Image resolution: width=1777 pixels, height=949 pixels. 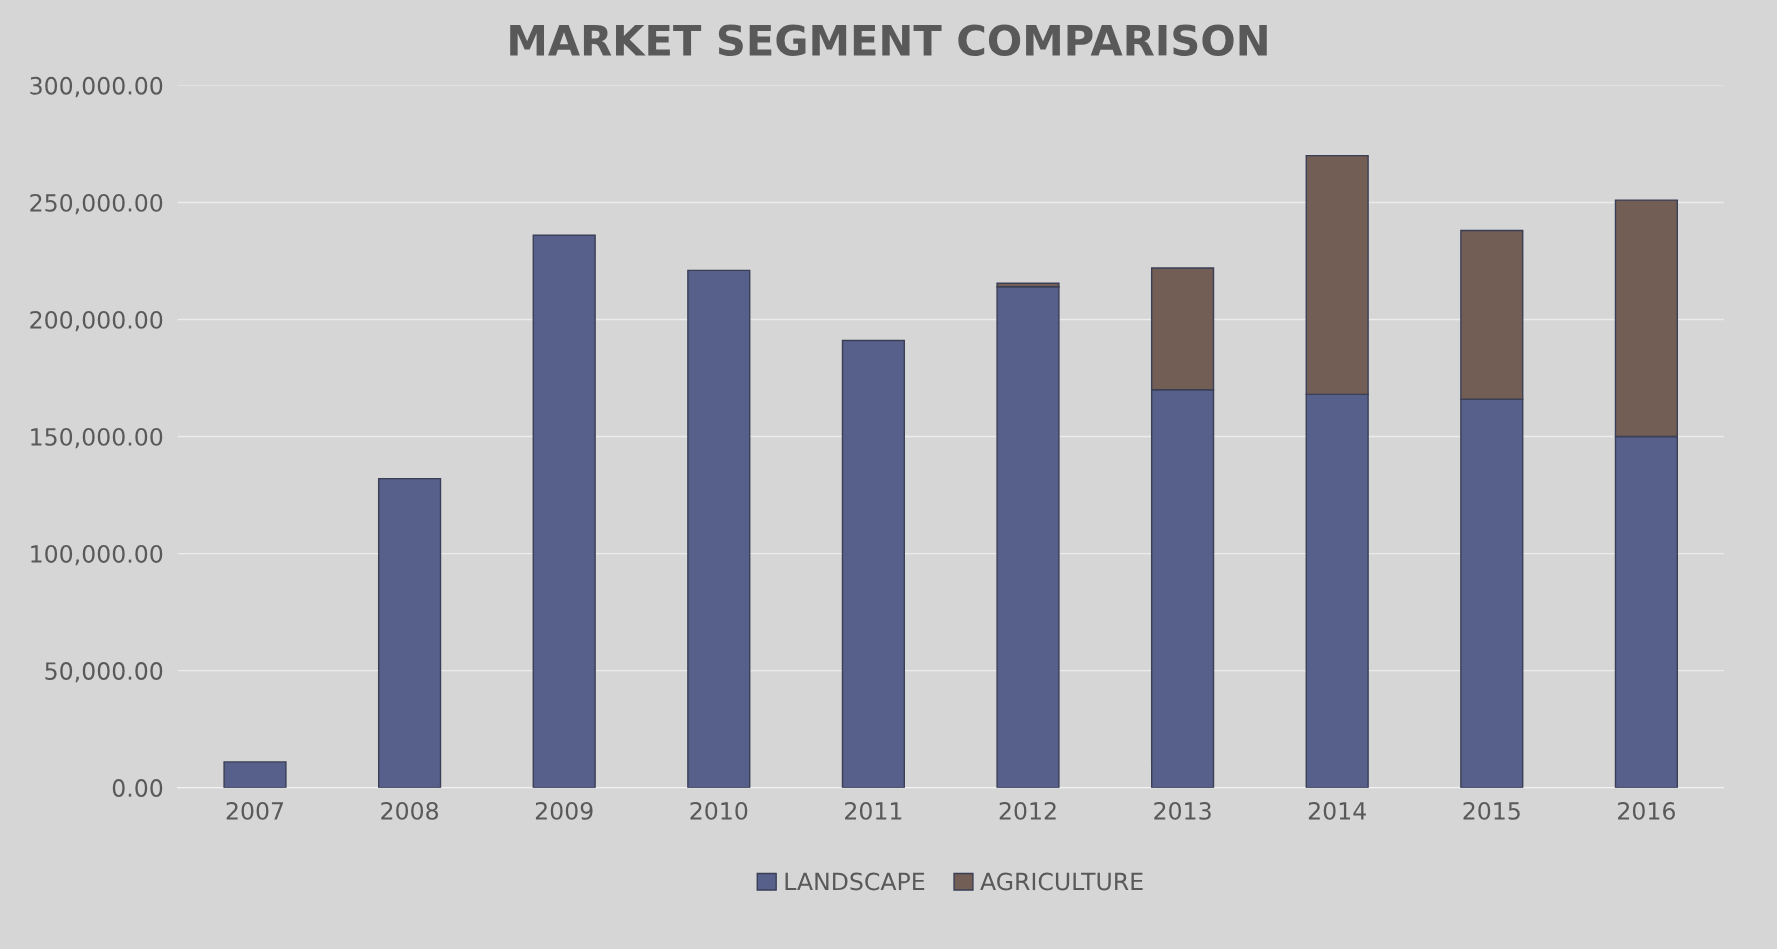 I want to click on x-tick-label: 2014, so click(x=1337, y=810).